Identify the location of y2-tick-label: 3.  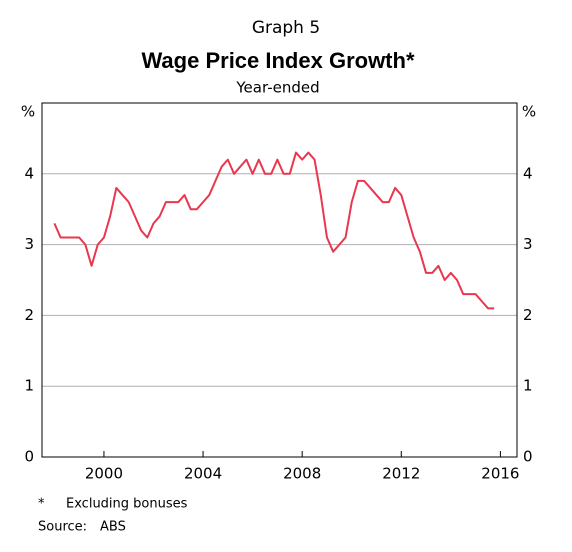
(528, 244).